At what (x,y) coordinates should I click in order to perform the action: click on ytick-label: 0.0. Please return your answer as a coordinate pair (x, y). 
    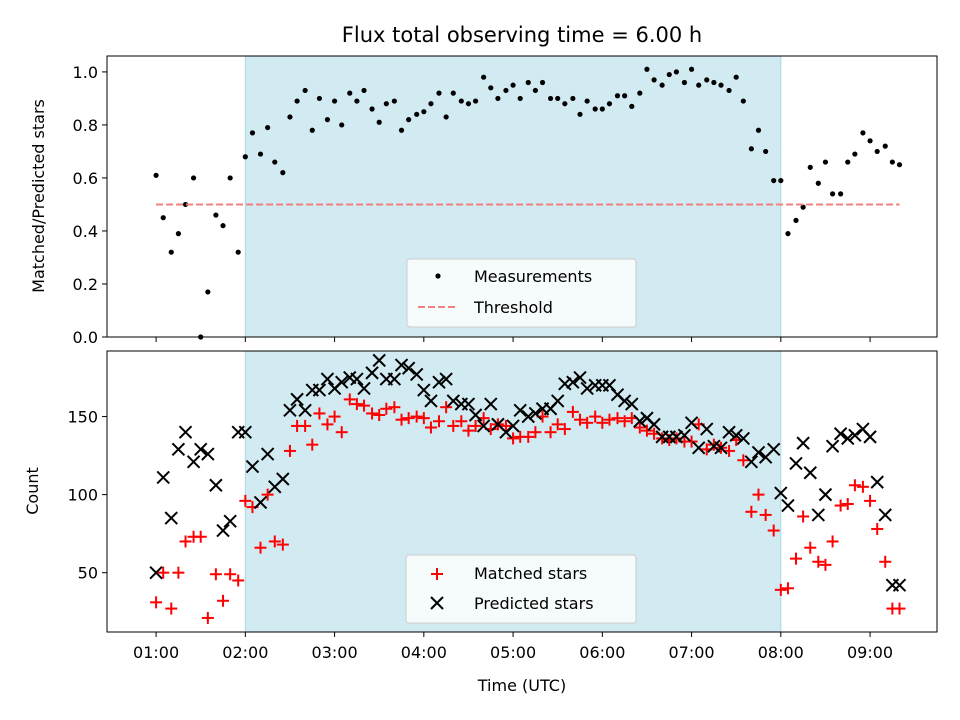
    Looking at the image, I should click on (85, 337).